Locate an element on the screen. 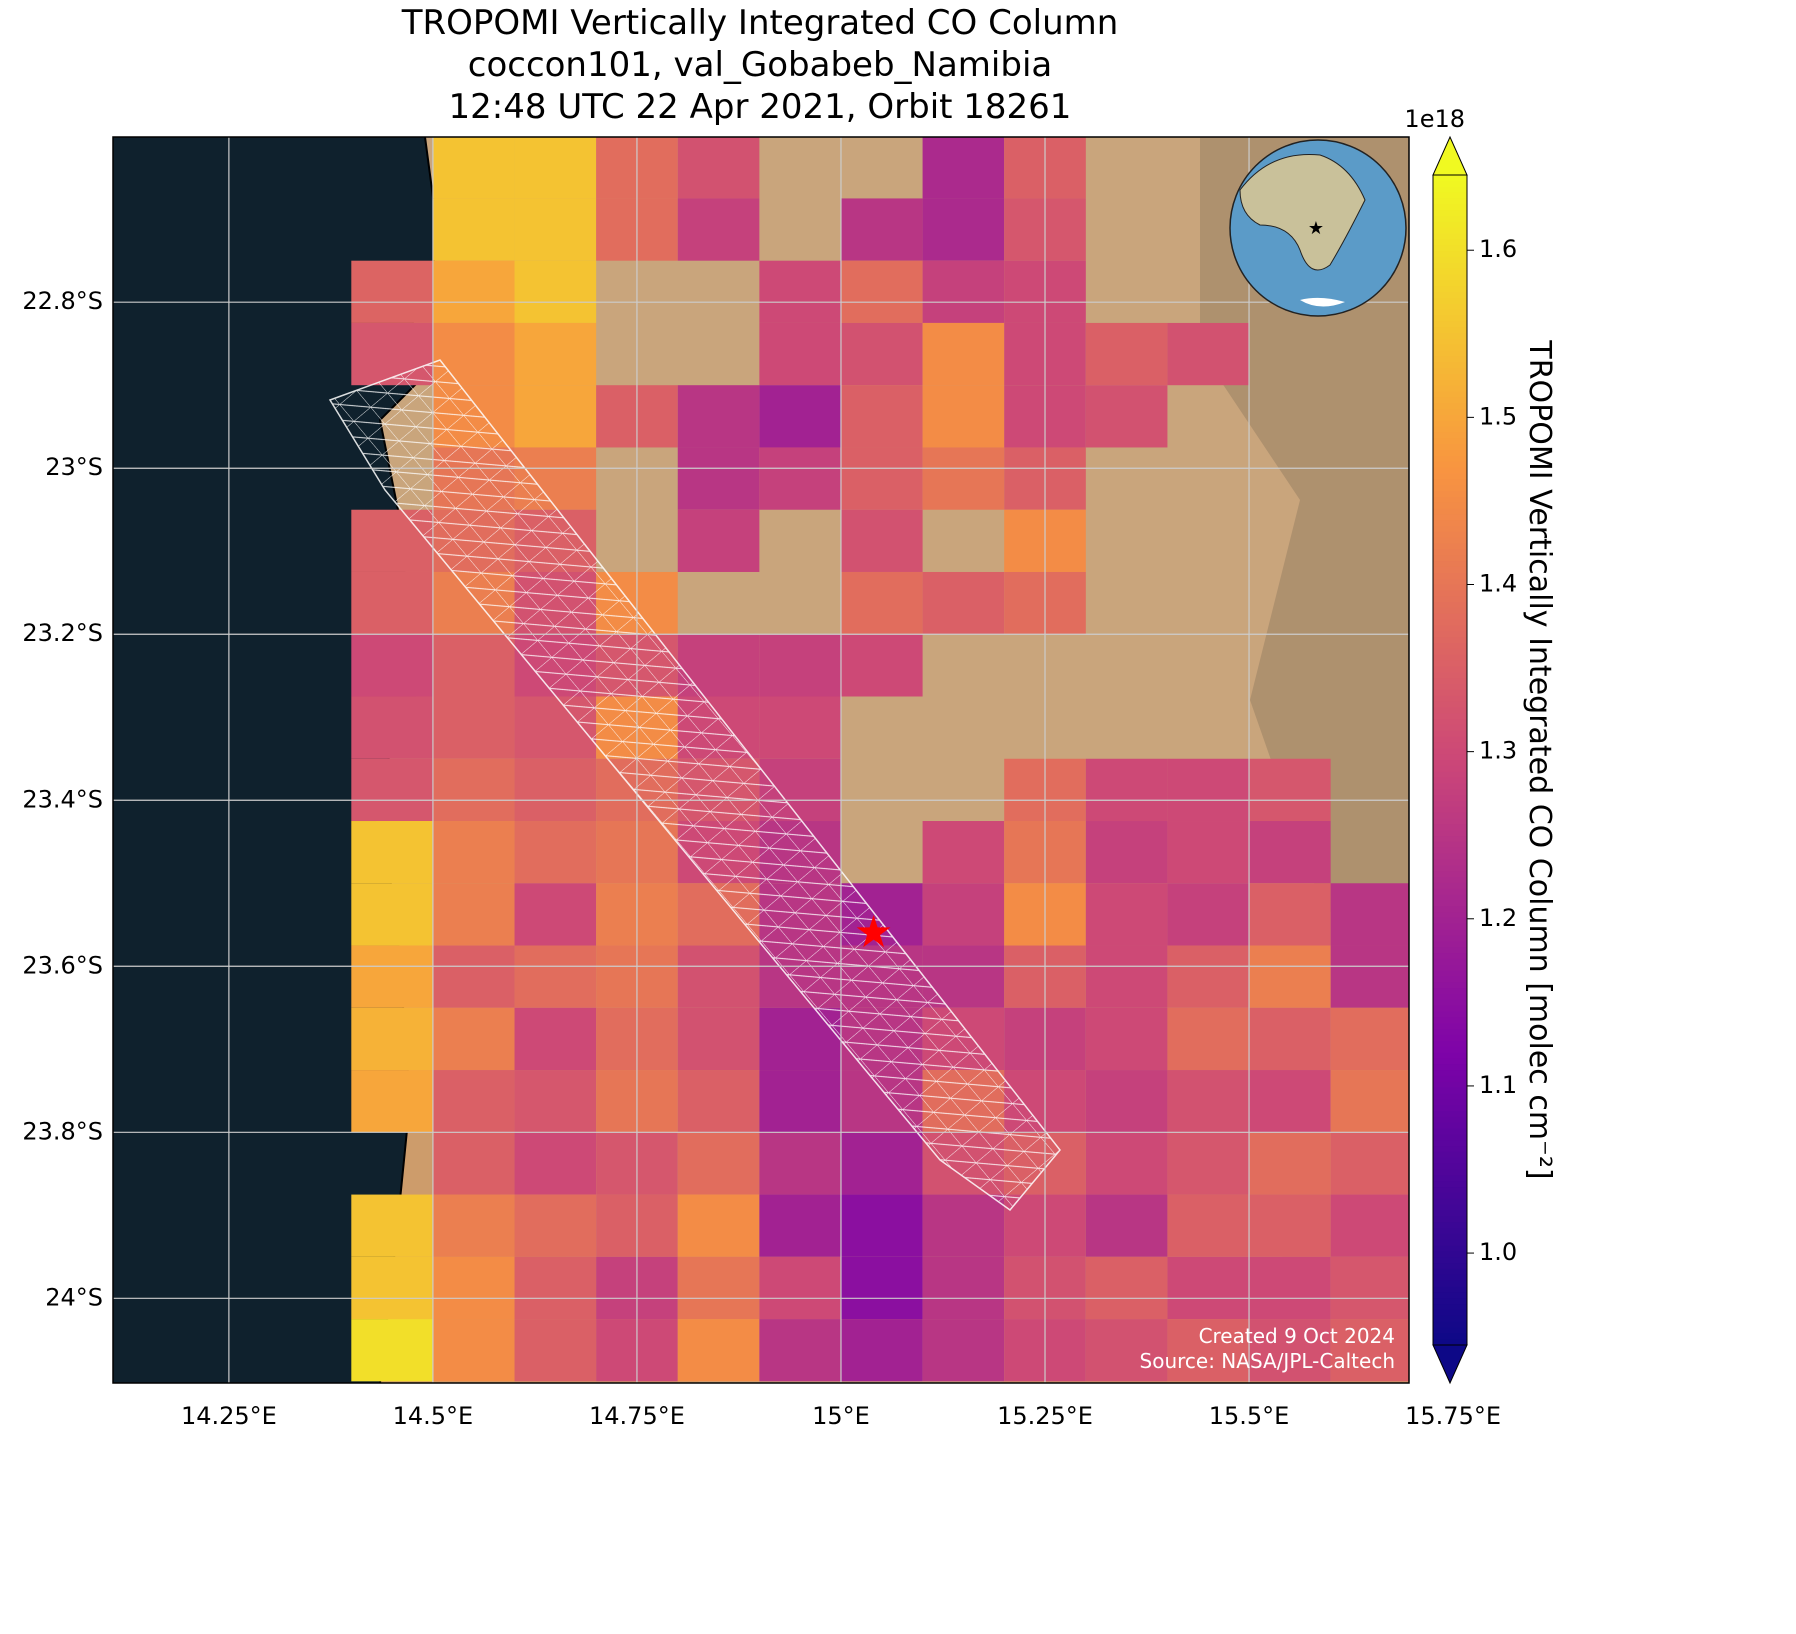  title: coccon101, val_Gobabeb_Namibia is located at coordinates (760, 65).